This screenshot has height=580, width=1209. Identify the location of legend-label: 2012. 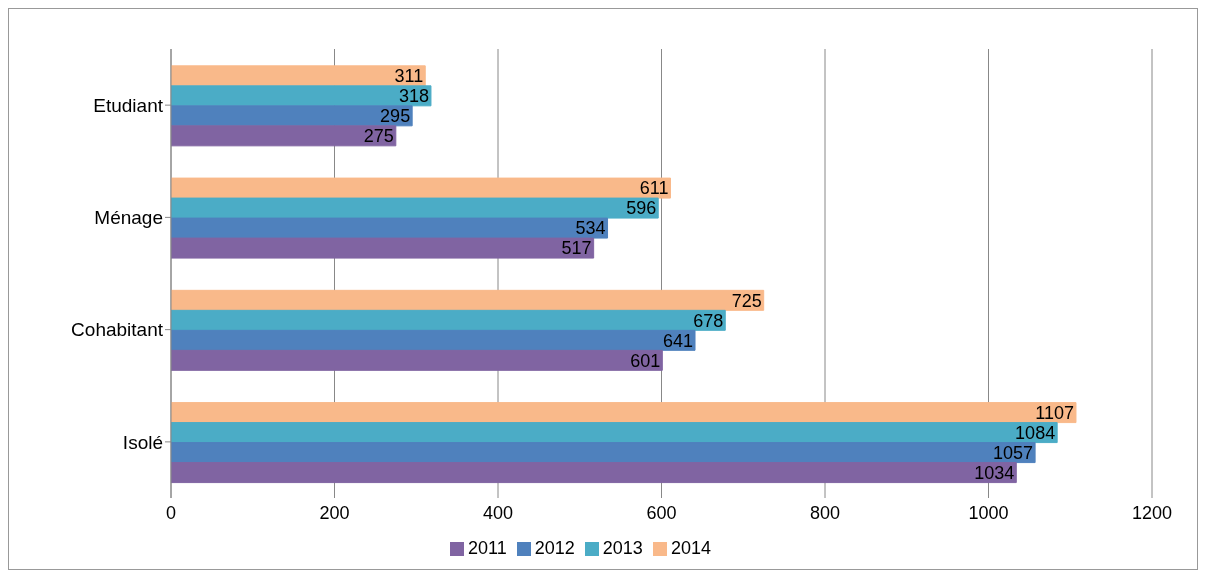
(554, 548).